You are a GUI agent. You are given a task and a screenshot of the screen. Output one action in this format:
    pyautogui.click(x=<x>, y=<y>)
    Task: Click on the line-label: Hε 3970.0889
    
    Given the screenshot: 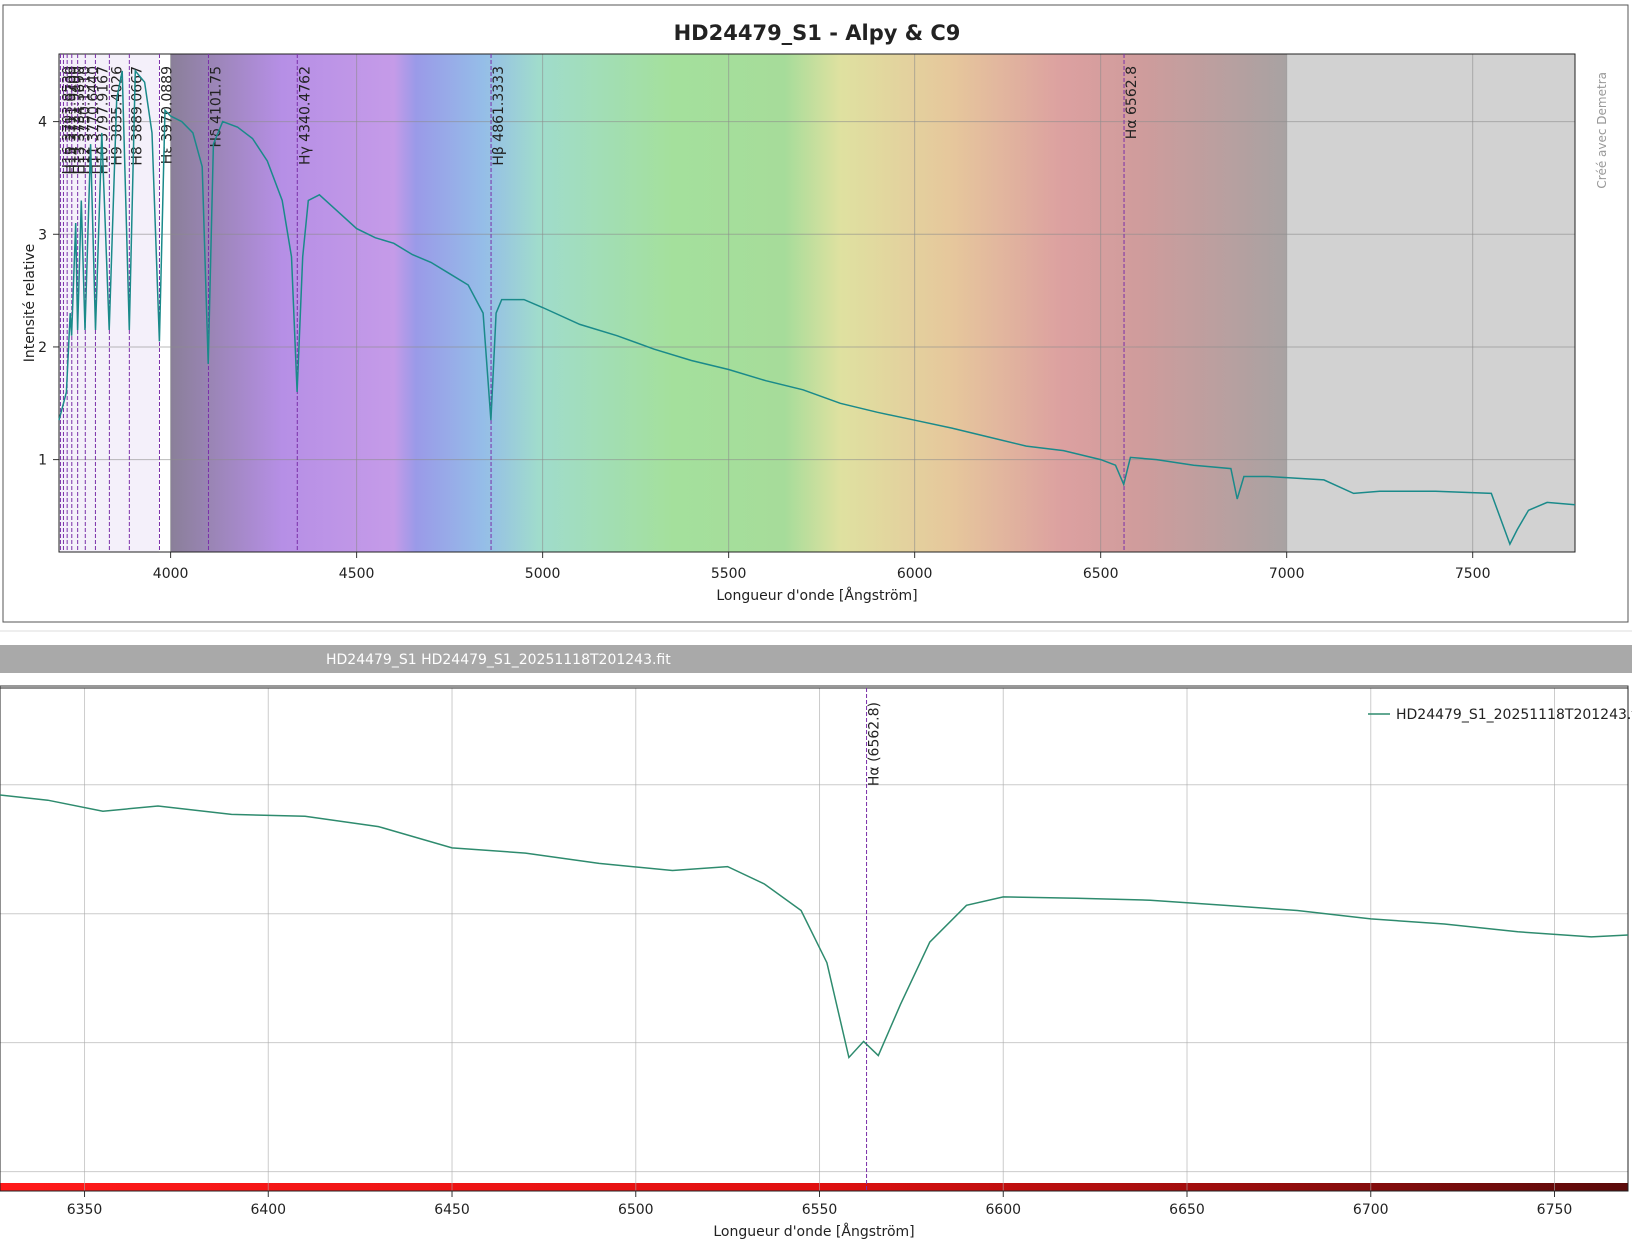 What is the action you would take?
    pyautogui.click(x=167, y=115)
    